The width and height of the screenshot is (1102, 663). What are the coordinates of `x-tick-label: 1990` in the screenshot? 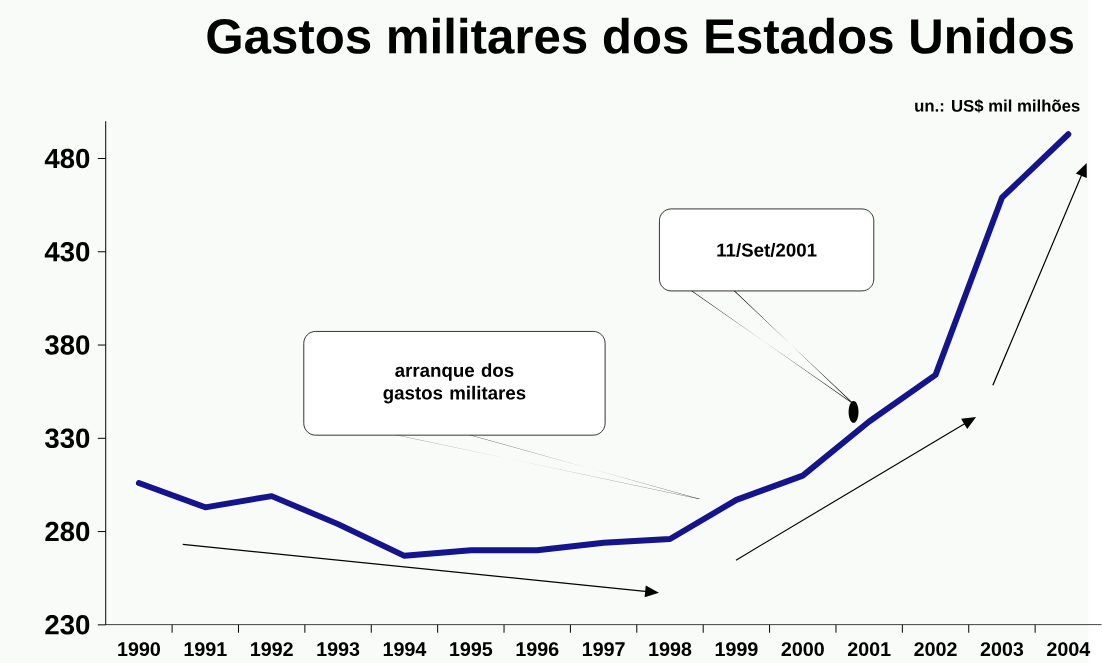 It's located at (139, 649).